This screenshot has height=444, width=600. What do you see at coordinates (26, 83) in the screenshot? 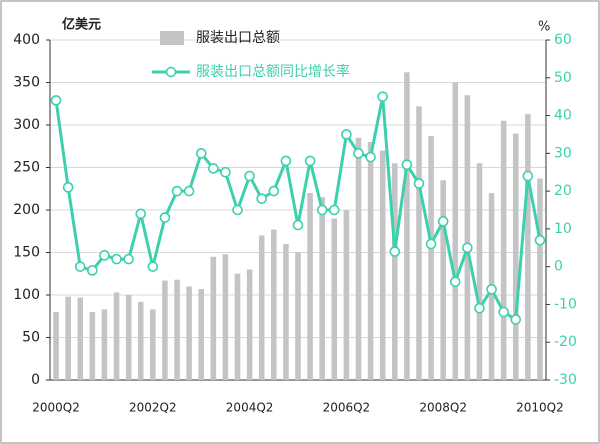
I see `y-tick-label: 350` at bounding box center [26, 83].